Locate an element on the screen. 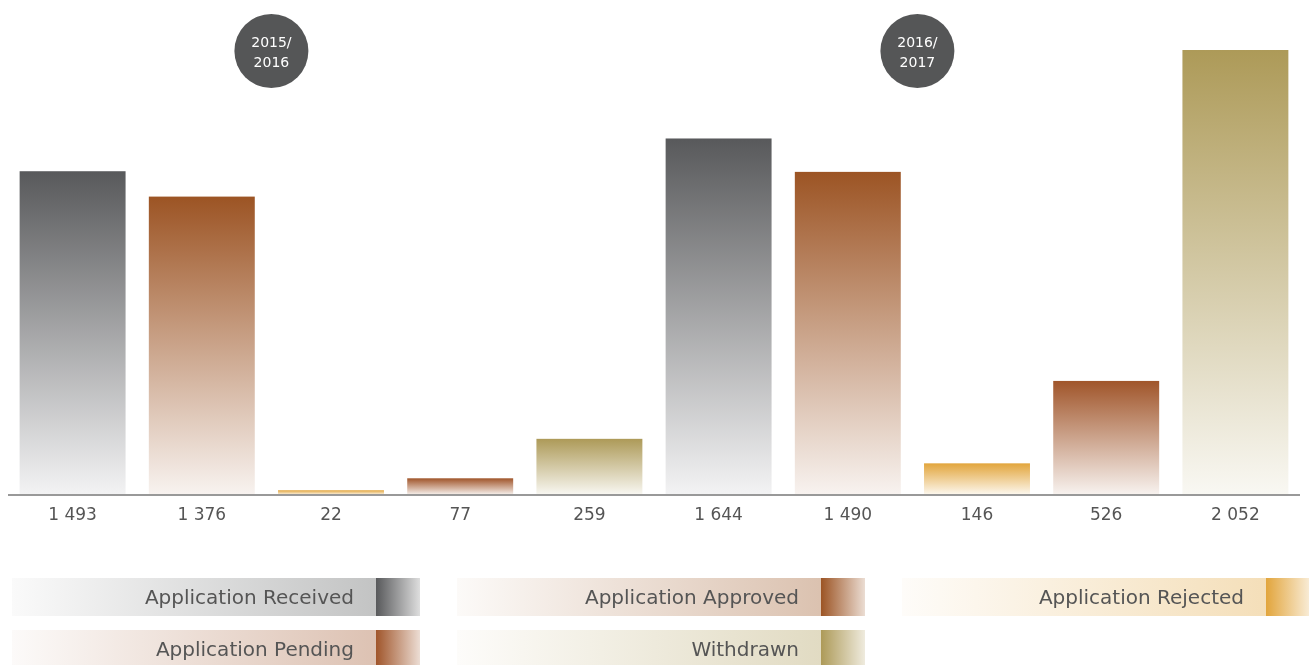 The width and height of the screenshot is (1309, 665). data-label: 526 is located at coordinates (1106, 514).